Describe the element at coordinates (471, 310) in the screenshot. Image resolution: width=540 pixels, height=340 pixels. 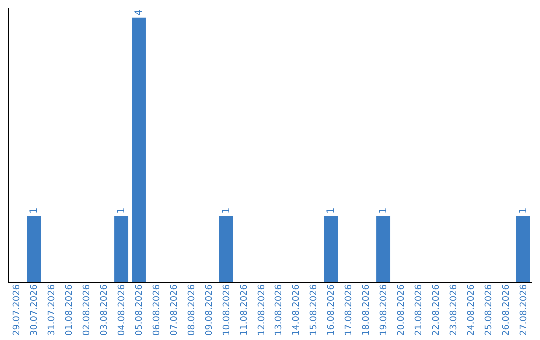
I see `x-tick-label: 24.08.2026` at that location.